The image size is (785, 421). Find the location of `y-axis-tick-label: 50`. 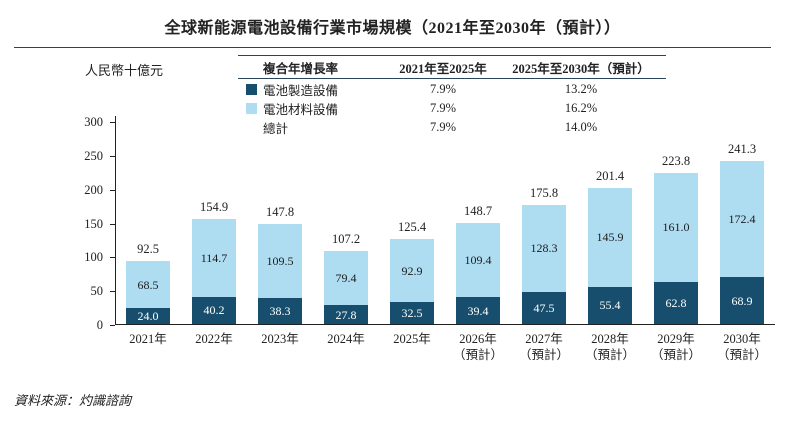

y-axis-tick-label: 50 is located at coordinates (97, 291).